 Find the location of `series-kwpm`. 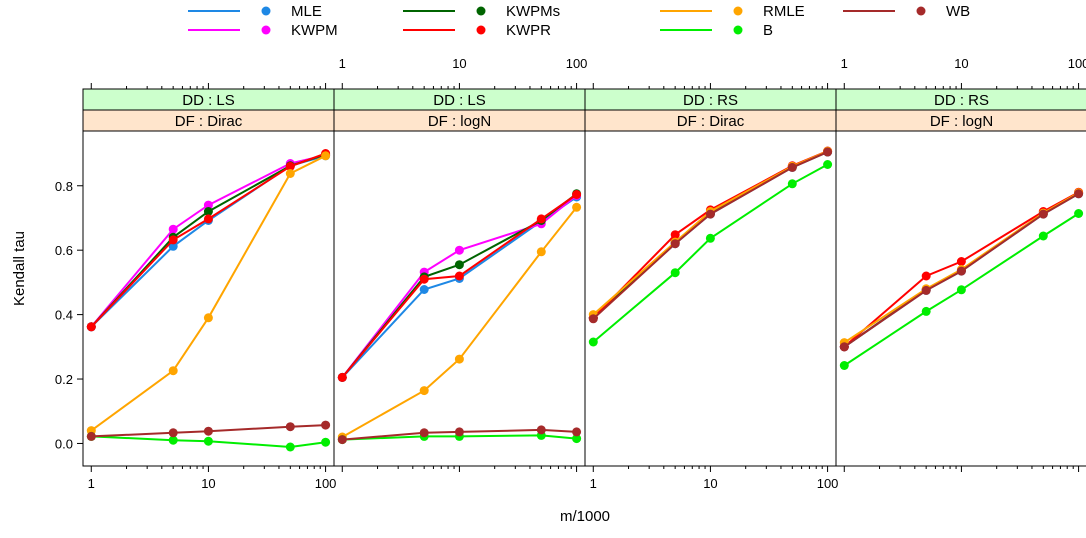

series-kwpm is located at coordinates (208, 241).